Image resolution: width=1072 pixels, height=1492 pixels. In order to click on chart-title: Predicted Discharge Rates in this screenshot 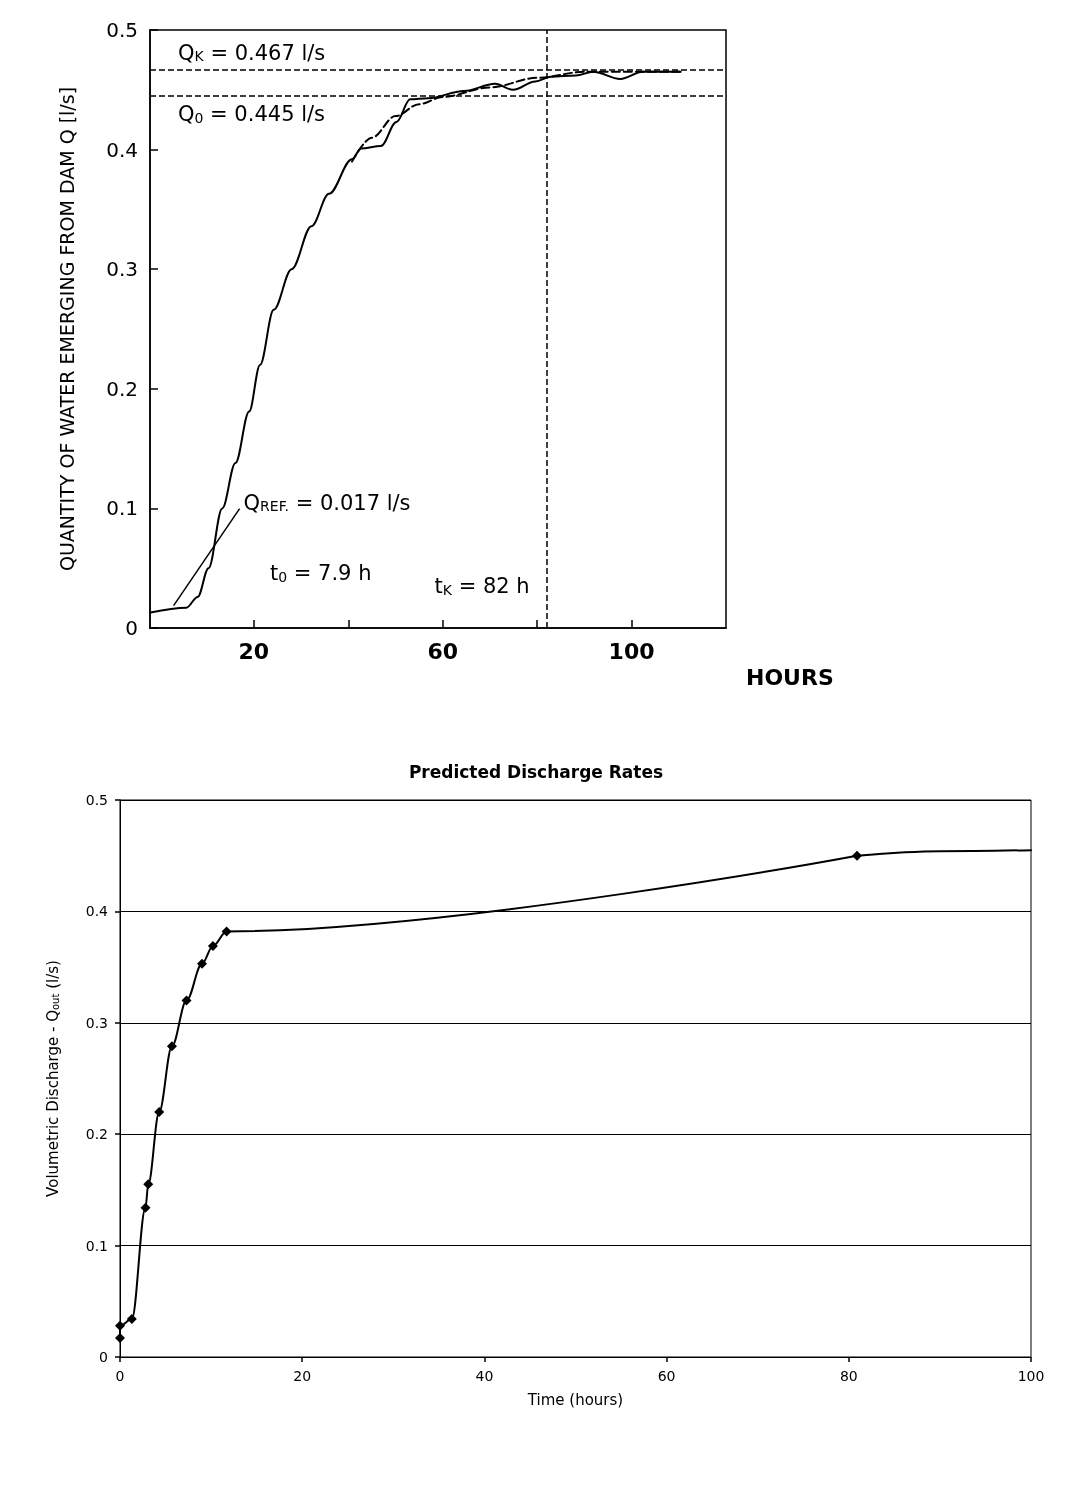, I will do `click(536, 771)`.